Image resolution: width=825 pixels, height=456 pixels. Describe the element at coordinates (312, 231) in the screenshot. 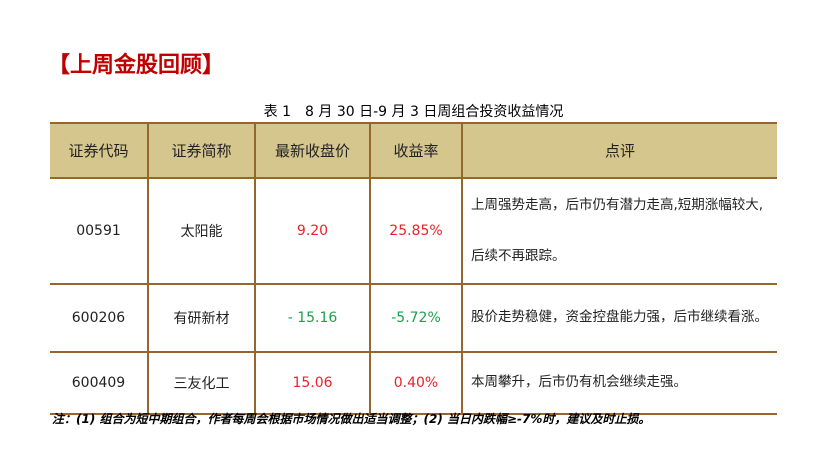

I see `cell-price: 9.20` at that location.